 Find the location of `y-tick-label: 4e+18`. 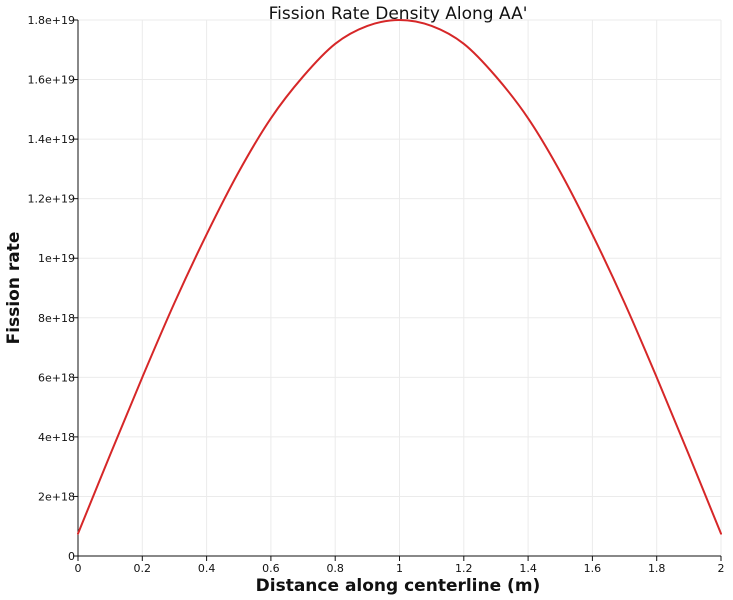

y-tick-label: 4e+18 is located at coordinates (56, 437).